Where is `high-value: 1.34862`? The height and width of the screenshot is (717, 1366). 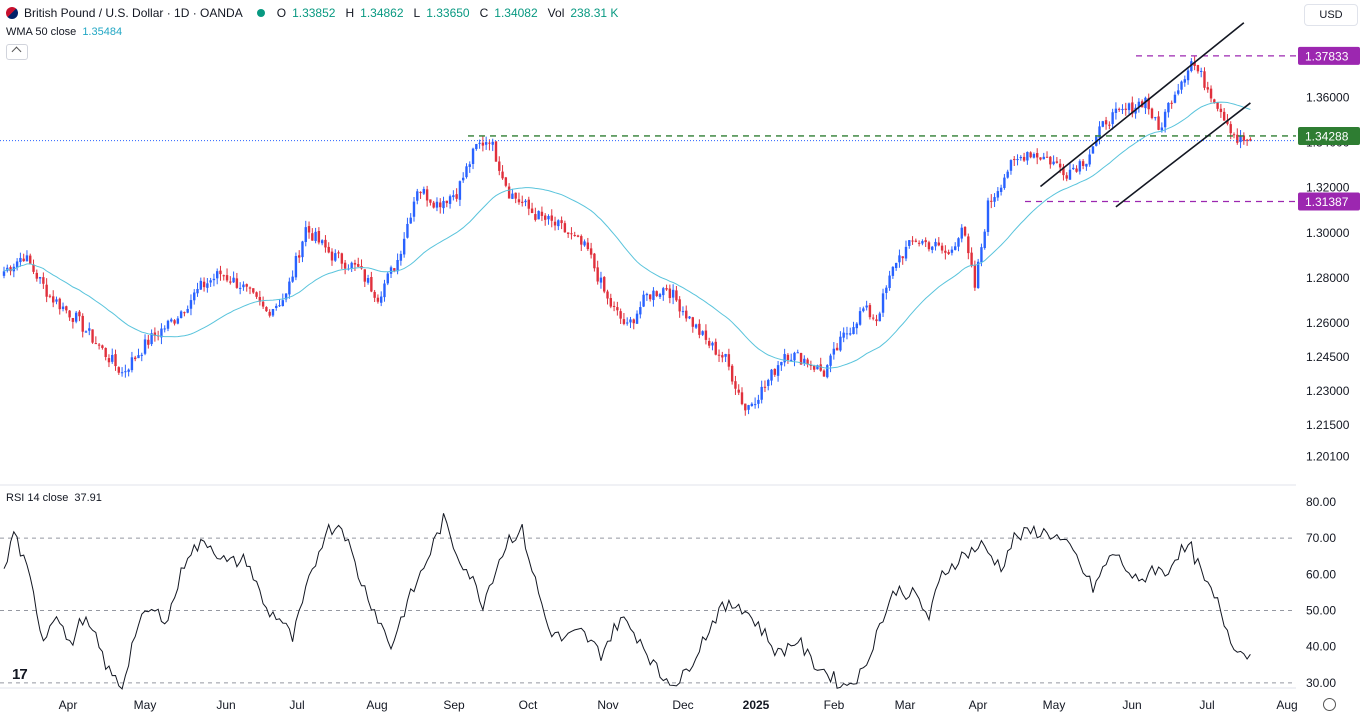 high-value: 1.34862 is located at coordinates (382, 13).